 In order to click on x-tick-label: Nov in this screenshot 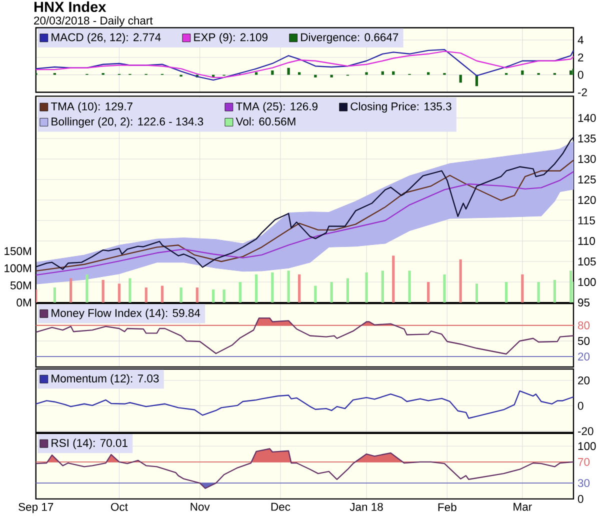, I will do `click(200, 507)`.